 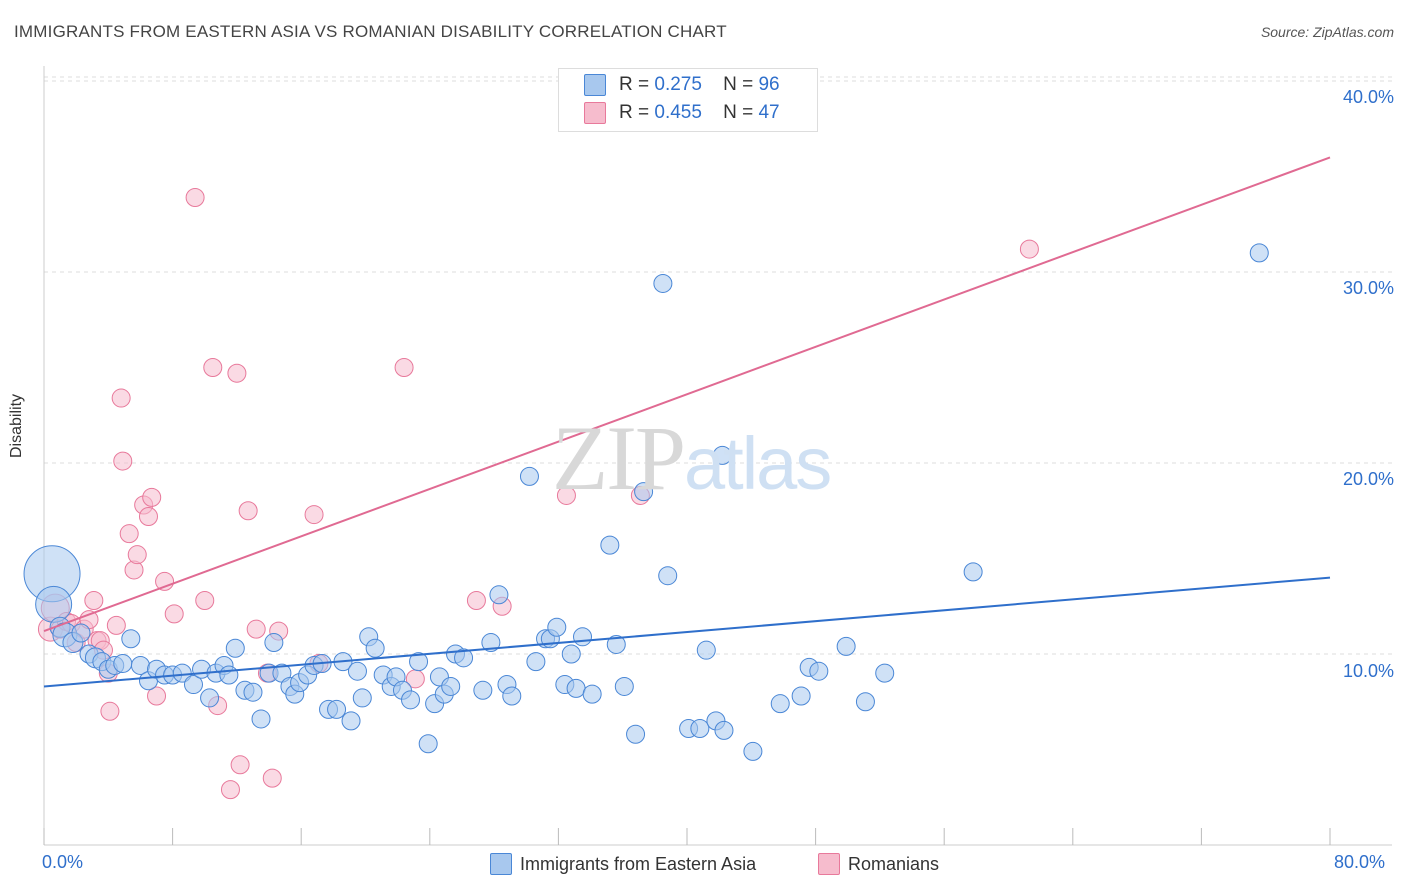 What do you see at coordinates (63, 862) in the screenshot?
I see `x-tick-label-min: 0.0%` at bounding box center [63, 862].